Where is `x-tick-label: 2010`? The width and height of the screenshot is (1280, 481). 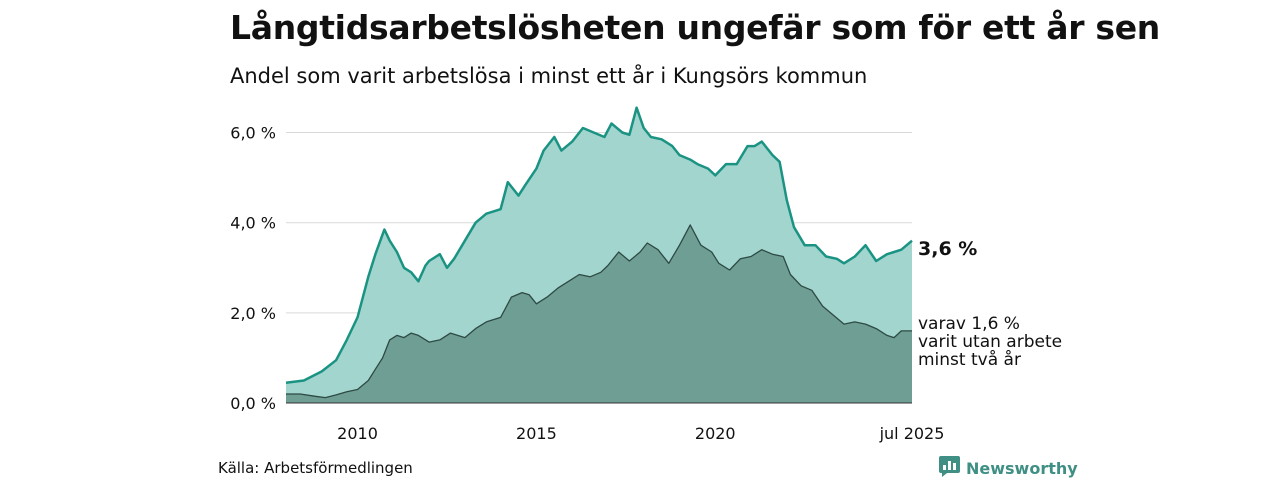
x-tick-label: 2010 is located at coordinates (357, 433).